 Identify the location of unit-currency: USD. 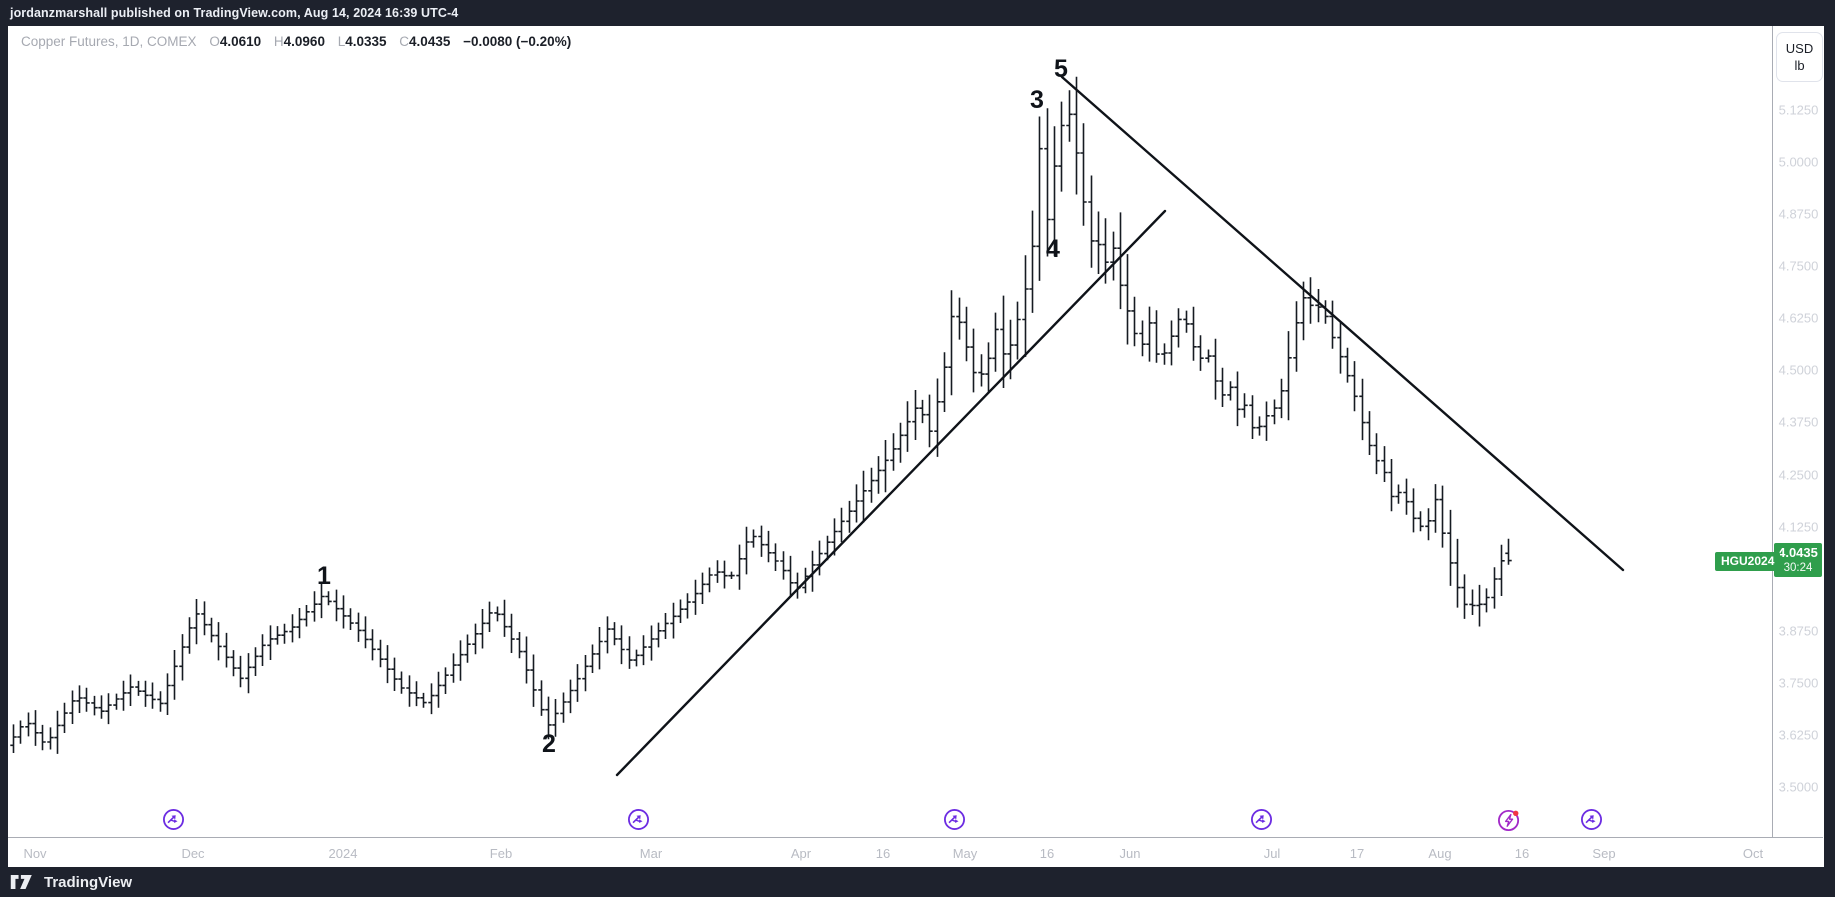
(1799, 48).